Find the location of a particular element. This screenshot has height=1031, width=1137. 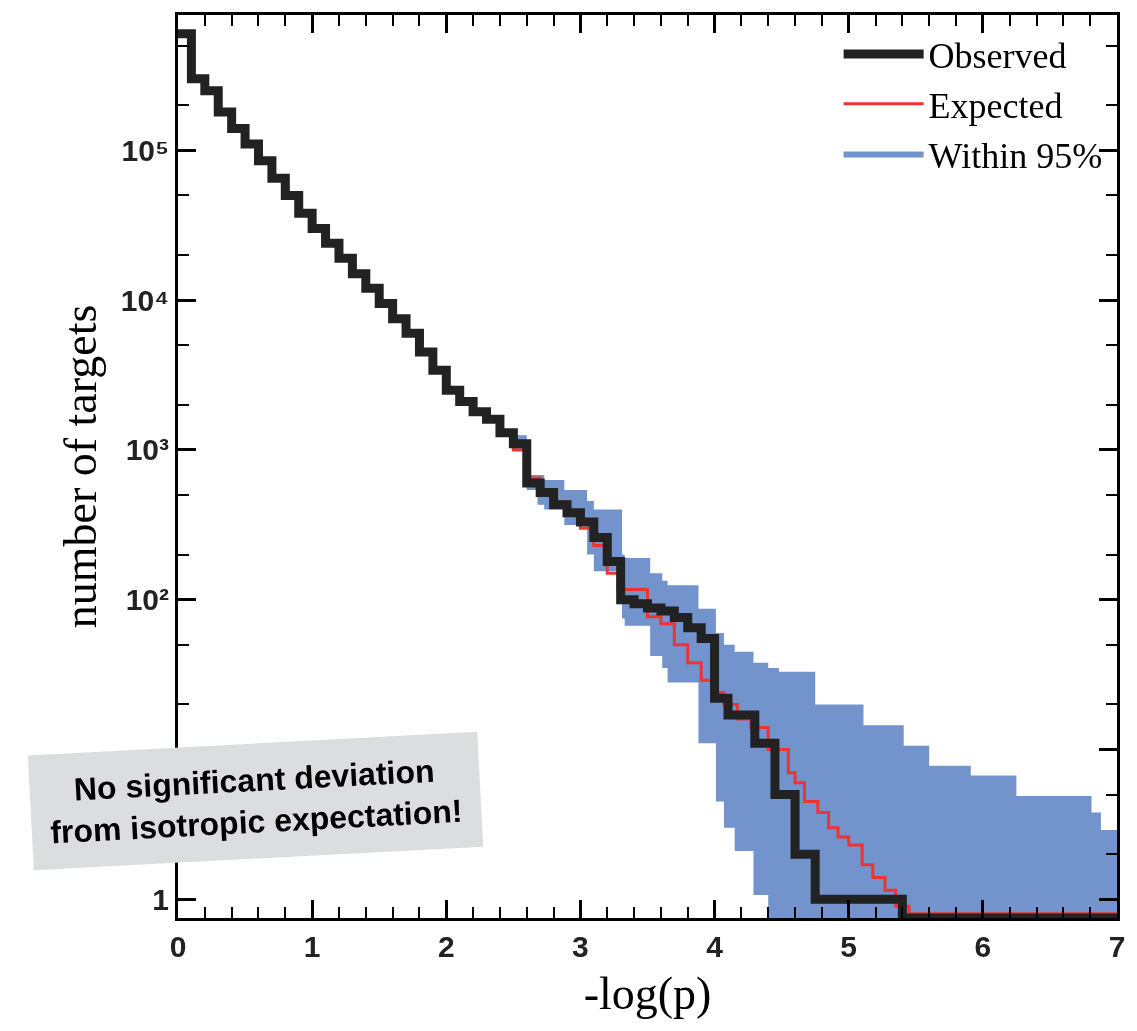

annotation: No significant deviation from isotropic expectation! is located at coordinates (256, 801).